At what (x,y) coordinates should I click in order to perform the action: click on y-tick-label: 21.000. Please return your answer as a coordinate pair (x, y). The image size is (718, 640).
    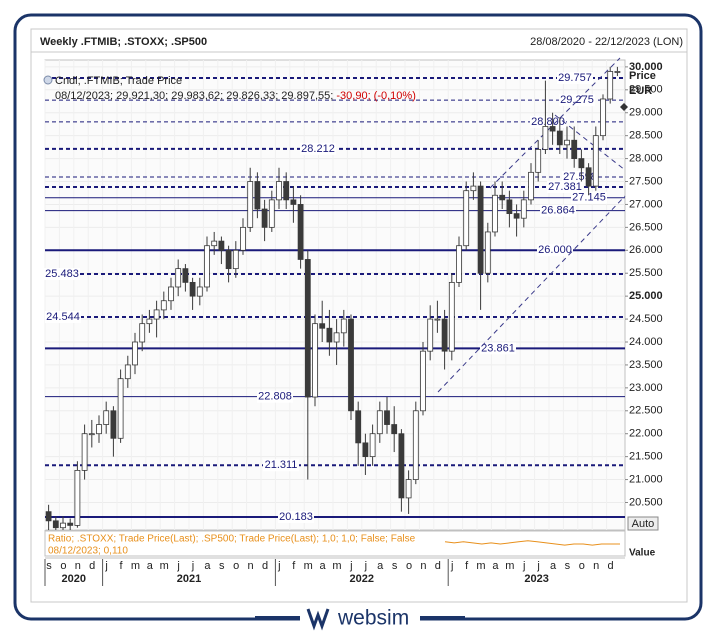
    Looking at the image, I should click on (646, 479).